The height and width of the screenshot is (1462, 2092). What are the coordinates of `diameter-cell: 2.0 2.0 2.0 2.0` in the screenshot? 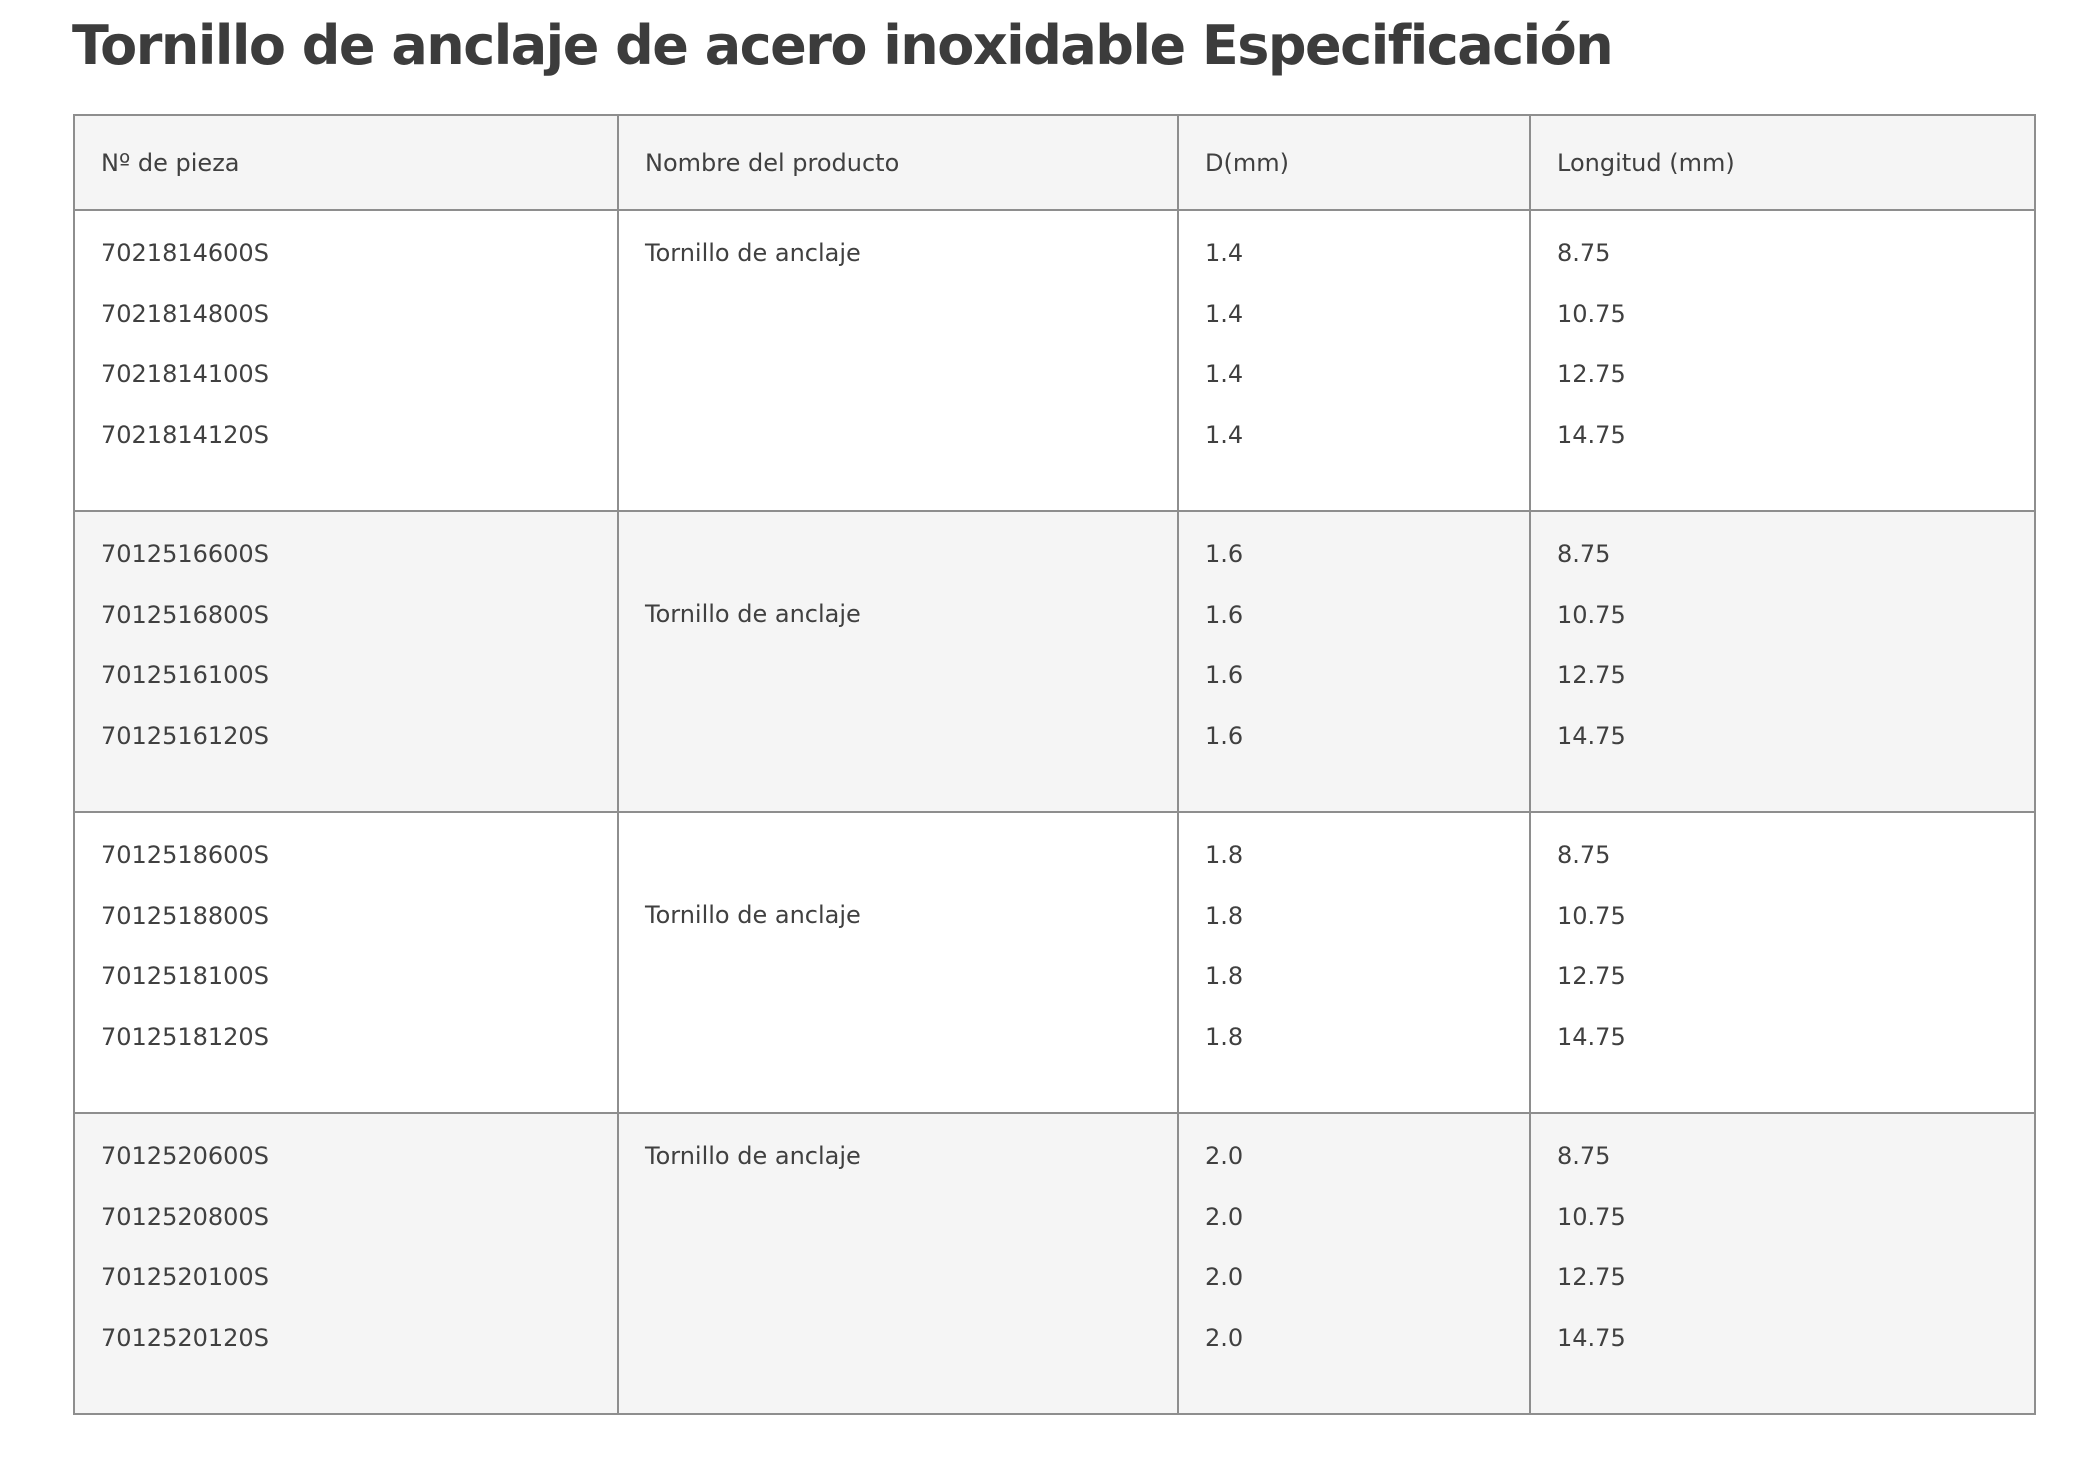 It's located at (1354, 1263).